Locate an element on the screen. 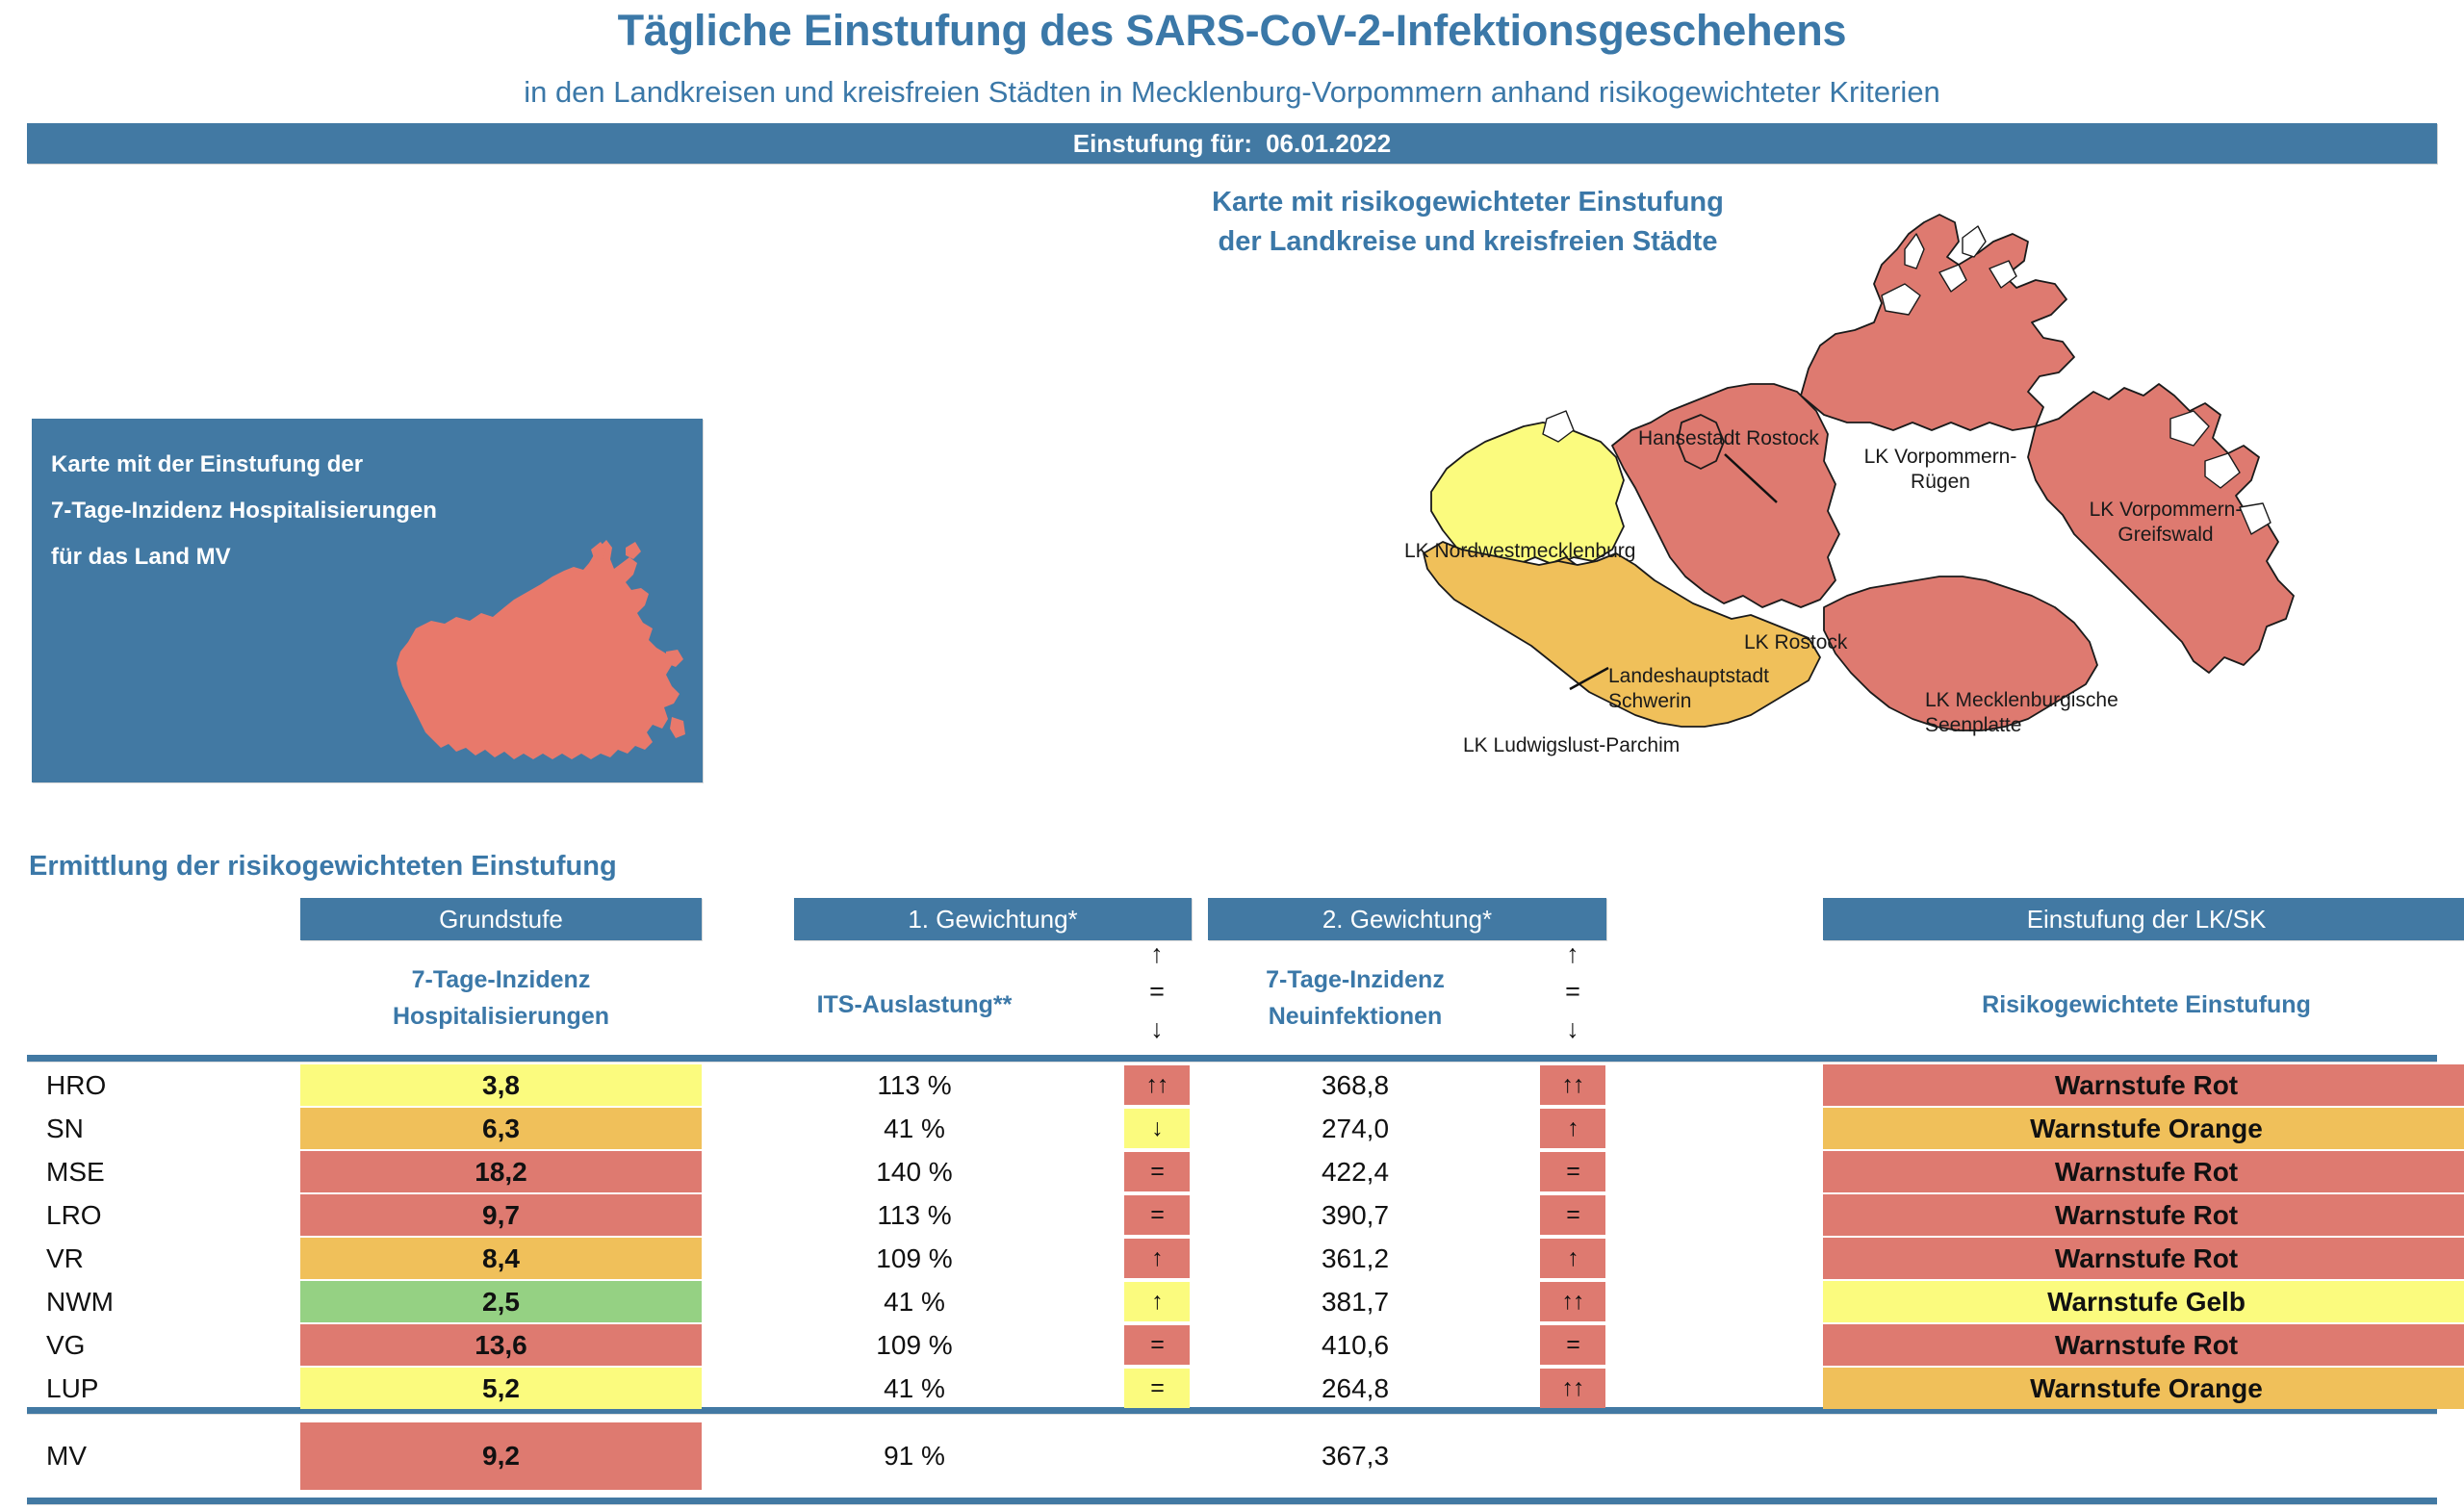  leader-line-schwerin is located at coordinates (1589, 678).